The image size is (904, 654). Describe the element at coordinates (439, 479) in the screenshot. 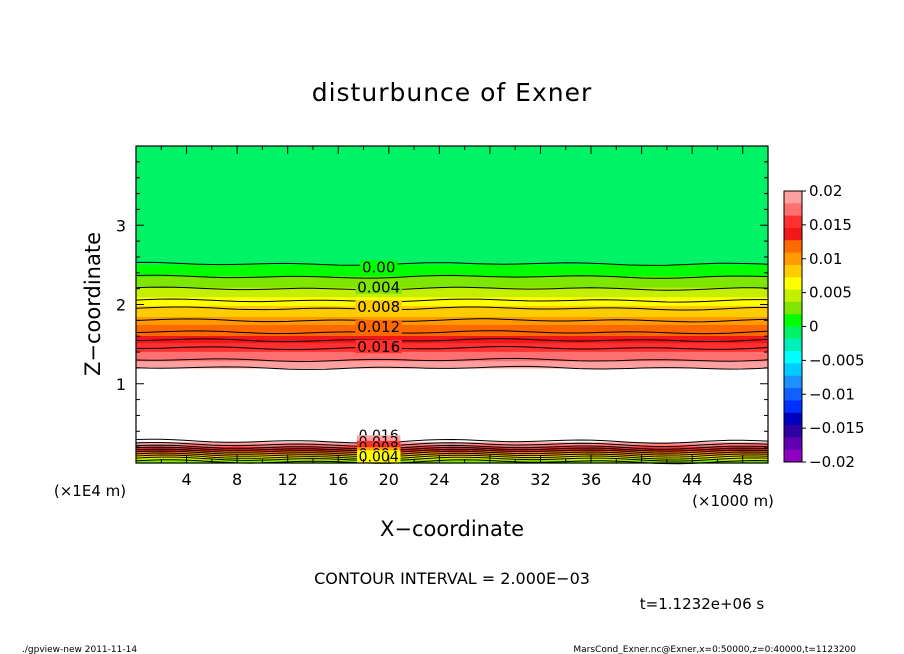

I see `x-tick-label: 24` at that location.